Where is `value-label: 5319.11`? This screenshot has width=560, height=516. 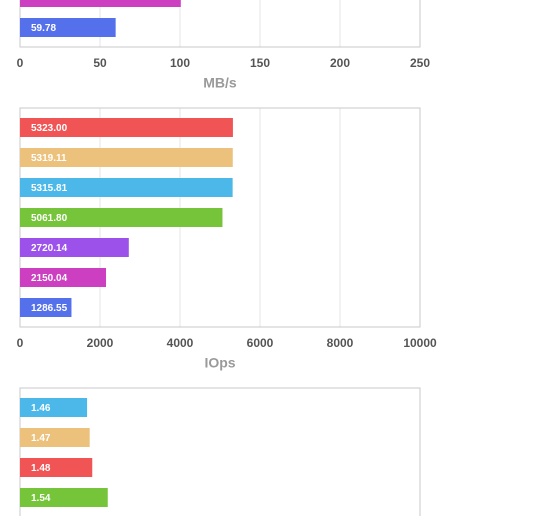
value-label: 5319.11 is located at coordinates (49, 158).